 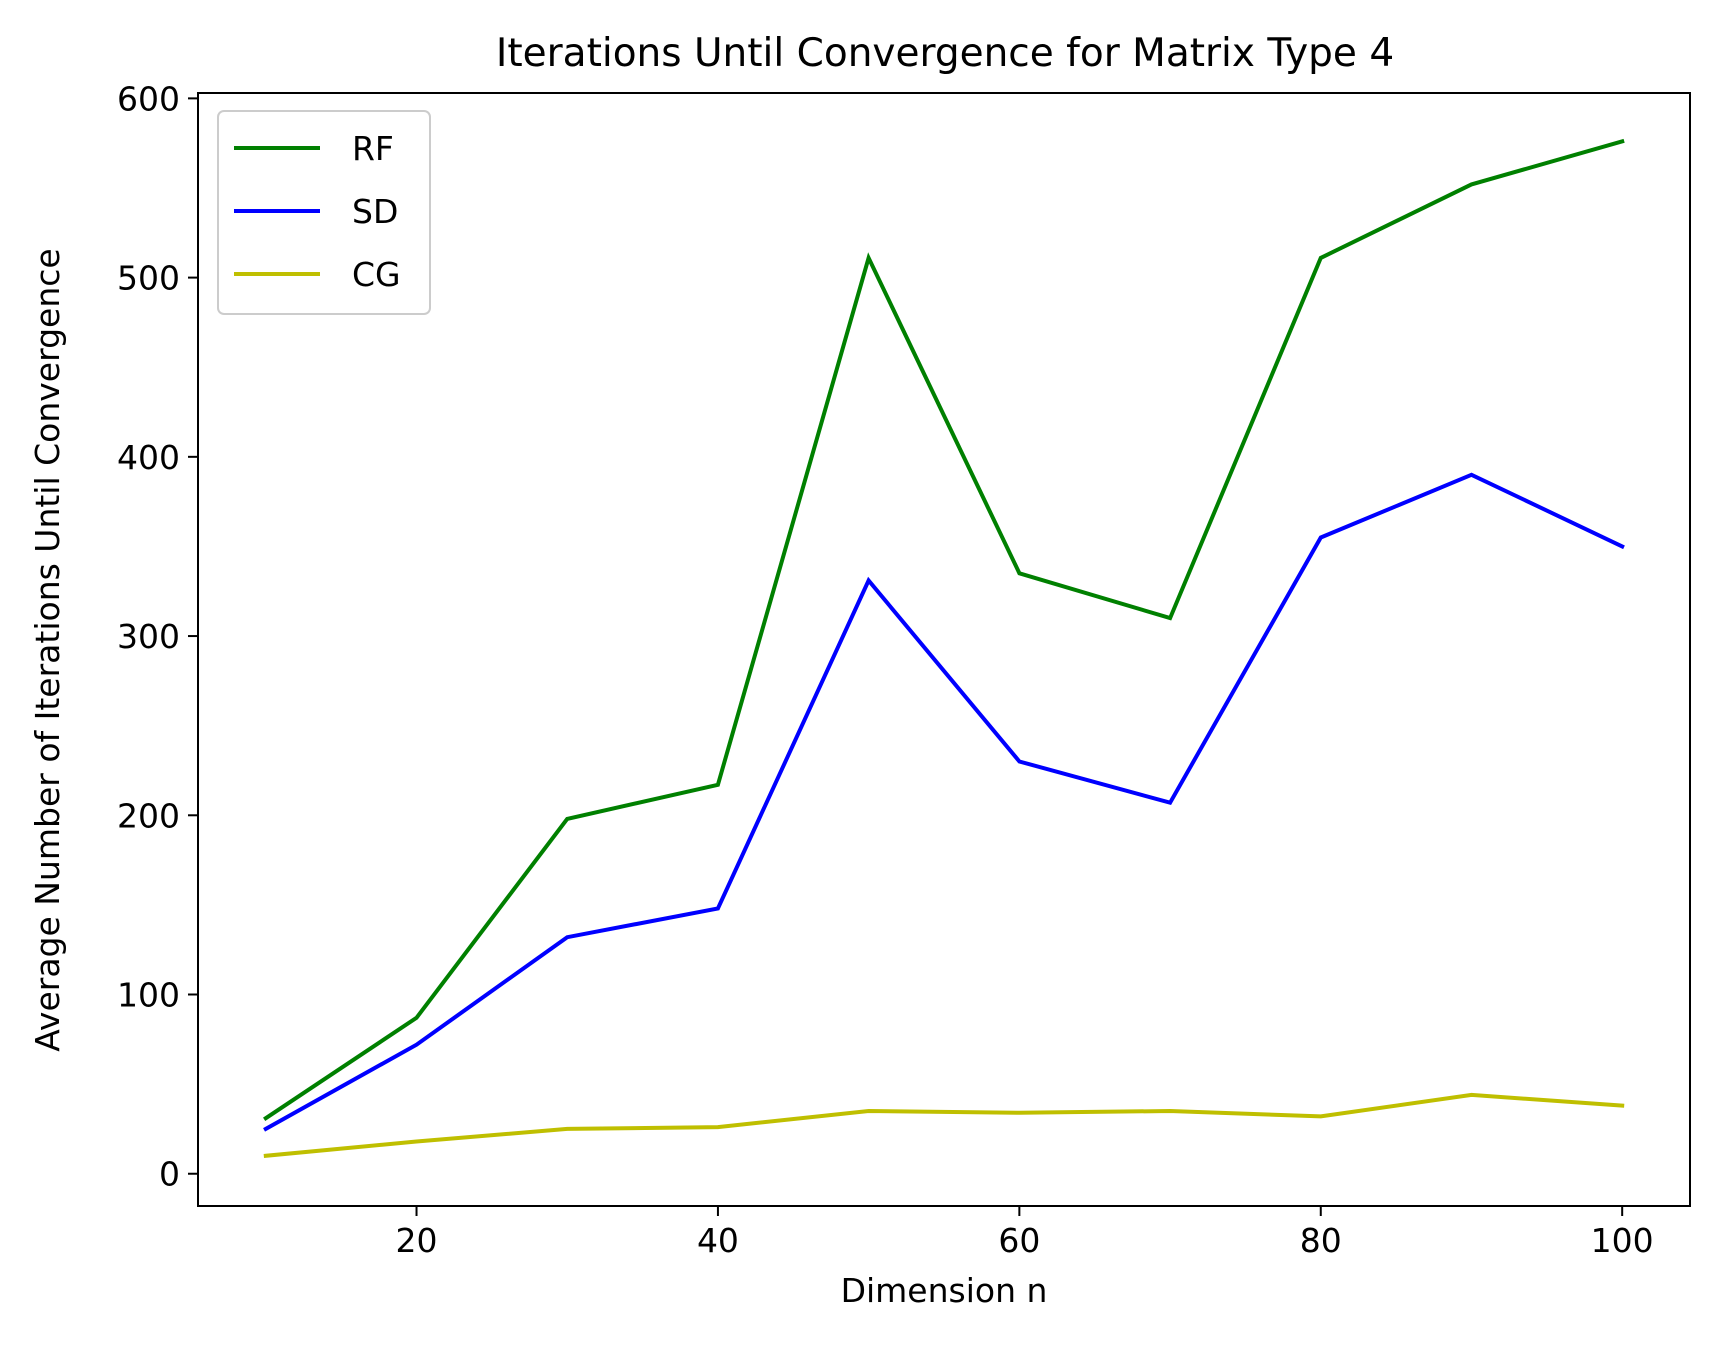 I want to click on x-tick-label: 60, so click(x=1019, y=1240).